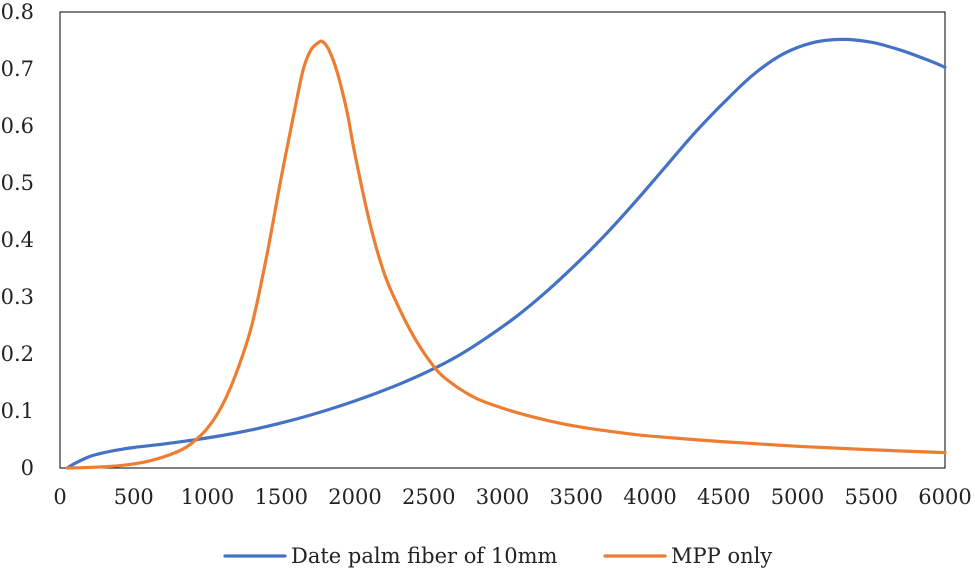 The image size is (975, 574). I want to click on x-tick-label: 2500, so click(428, 497).